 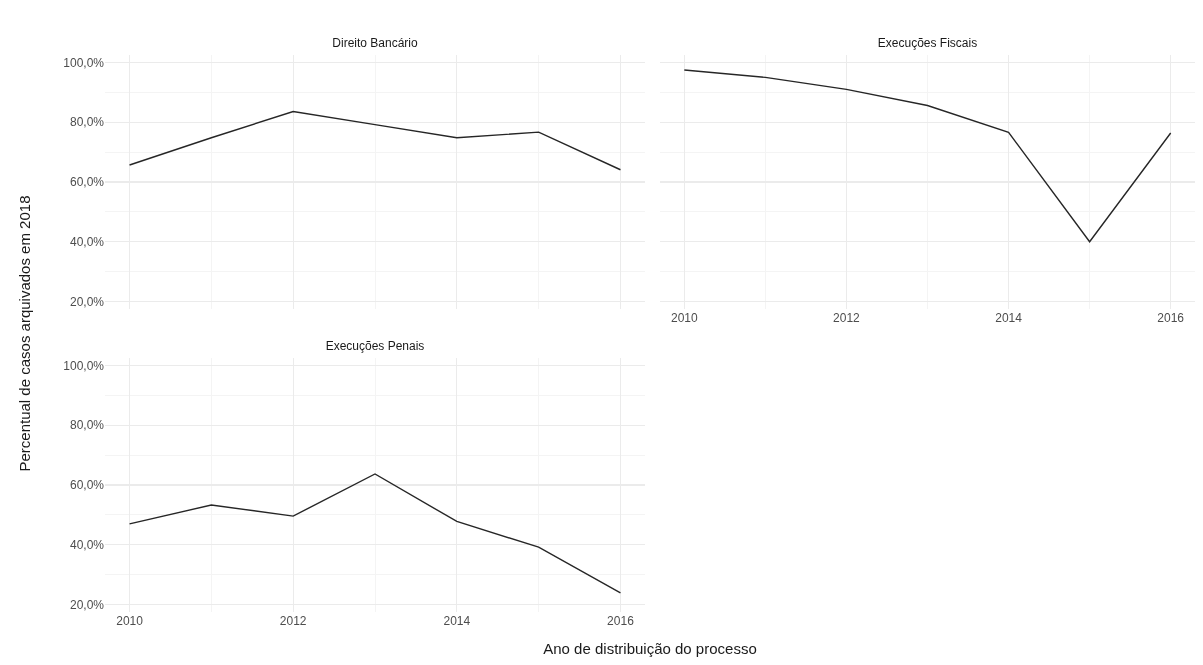 What do you see at coordinates (927, 43) in the screenshot?
I see `chart-title: Execuções Fiscais` at bounding box center [927, 43].